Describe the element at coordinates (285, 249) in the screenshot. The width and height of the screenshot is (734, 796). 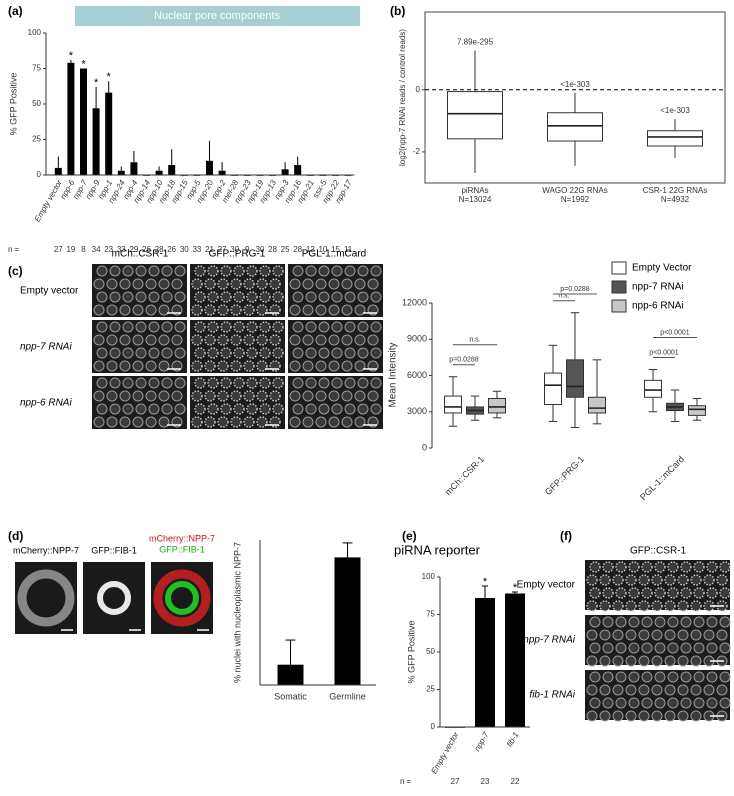
I see `n-value: 25` at that location.